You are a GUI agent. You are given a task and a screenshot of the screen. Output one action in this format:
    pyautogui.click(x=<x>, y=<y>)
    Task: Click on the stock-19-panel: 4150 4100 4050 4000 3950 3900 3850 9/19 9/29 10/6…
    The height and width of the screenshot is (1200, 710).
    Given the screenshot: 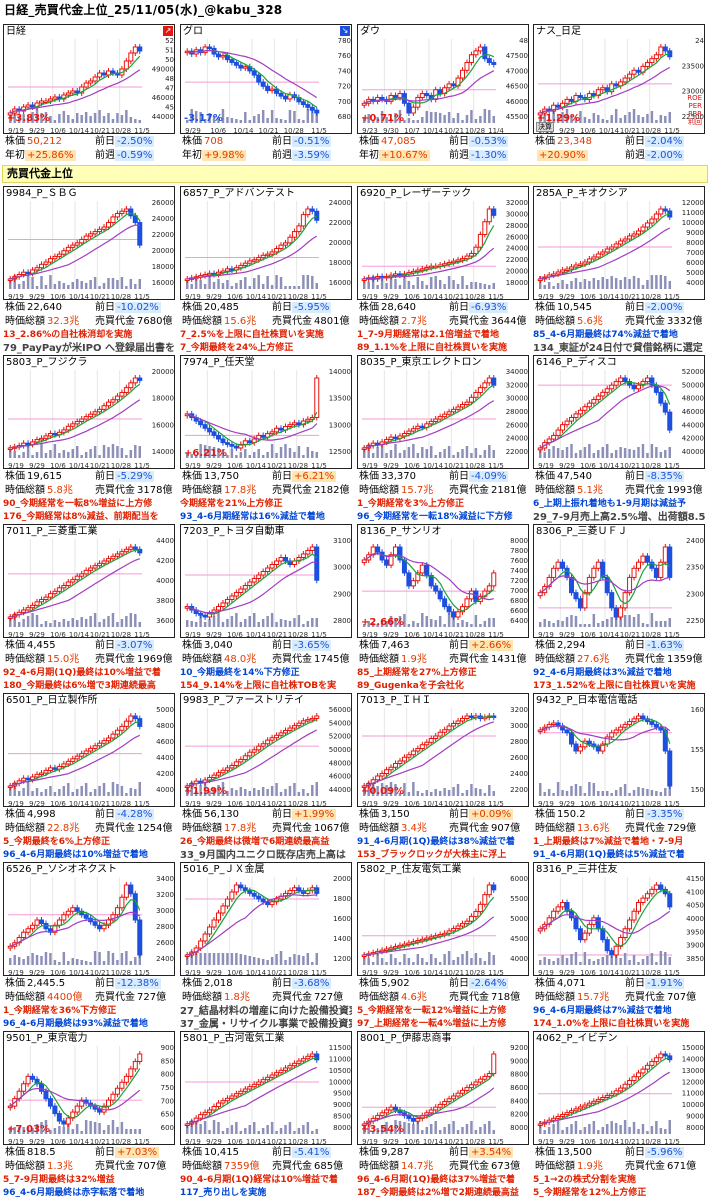 What is the action you would take?
    pyautogui.click(x=619, y=919)
    